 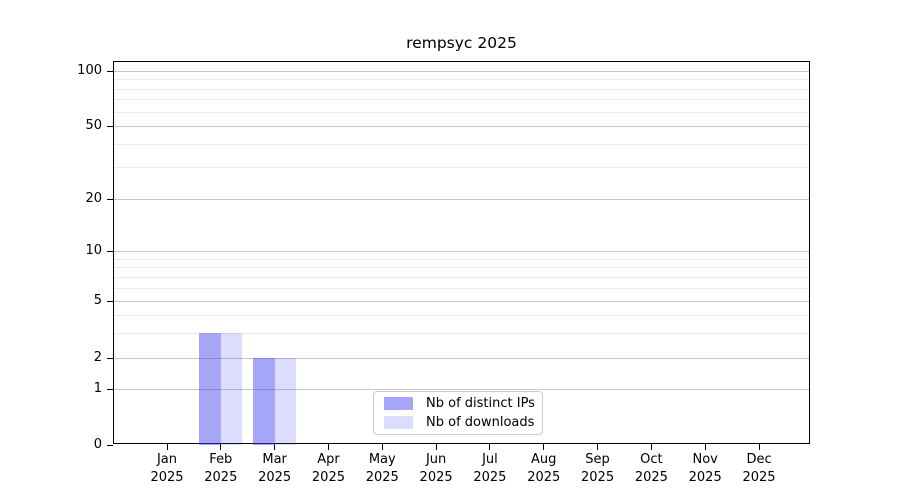 What do you see at coordinates (490, 459) in the screenshot?
I see `x-label-month: Jul` at bounding box center [490, 459].